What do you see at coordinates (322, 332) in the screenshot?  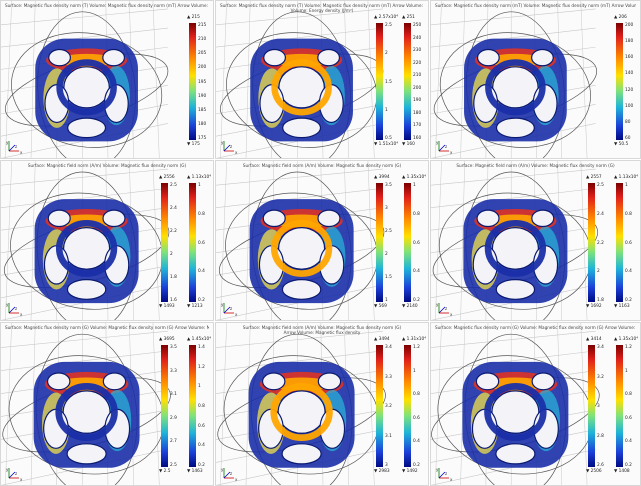 I see `plot-subtitle: Arrow Volume: Magnetic flux density` at bounding box center [322, 332].